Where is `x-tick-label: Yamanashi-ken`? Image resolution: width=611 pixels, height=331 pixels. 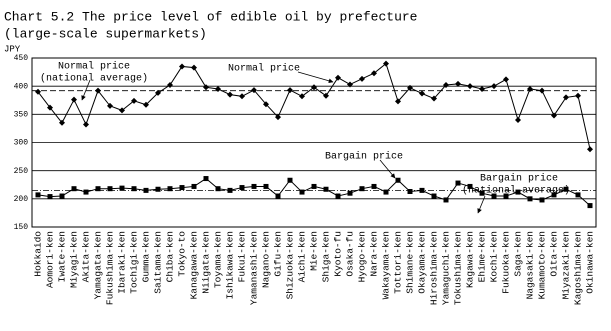 x-tick-label: Yamanashi-ken is located at coordinates (254, 268).